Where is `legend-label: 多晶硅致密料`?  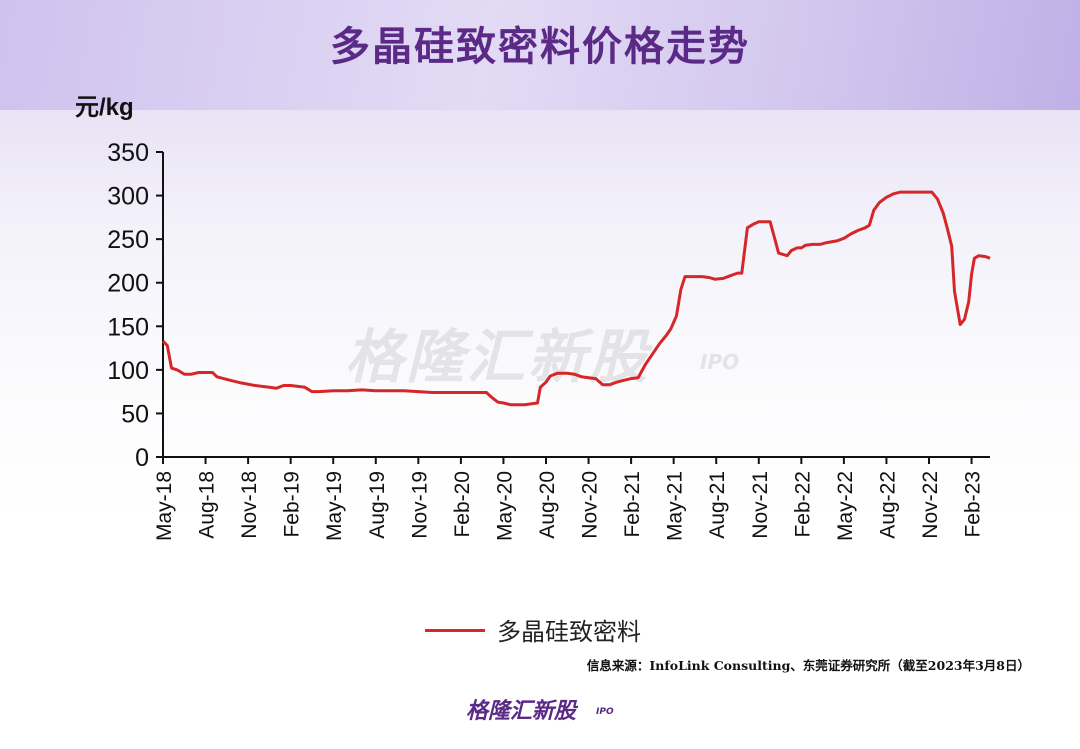
legend-label: 多晶硅致密料 is located at coordinates (569, 632).